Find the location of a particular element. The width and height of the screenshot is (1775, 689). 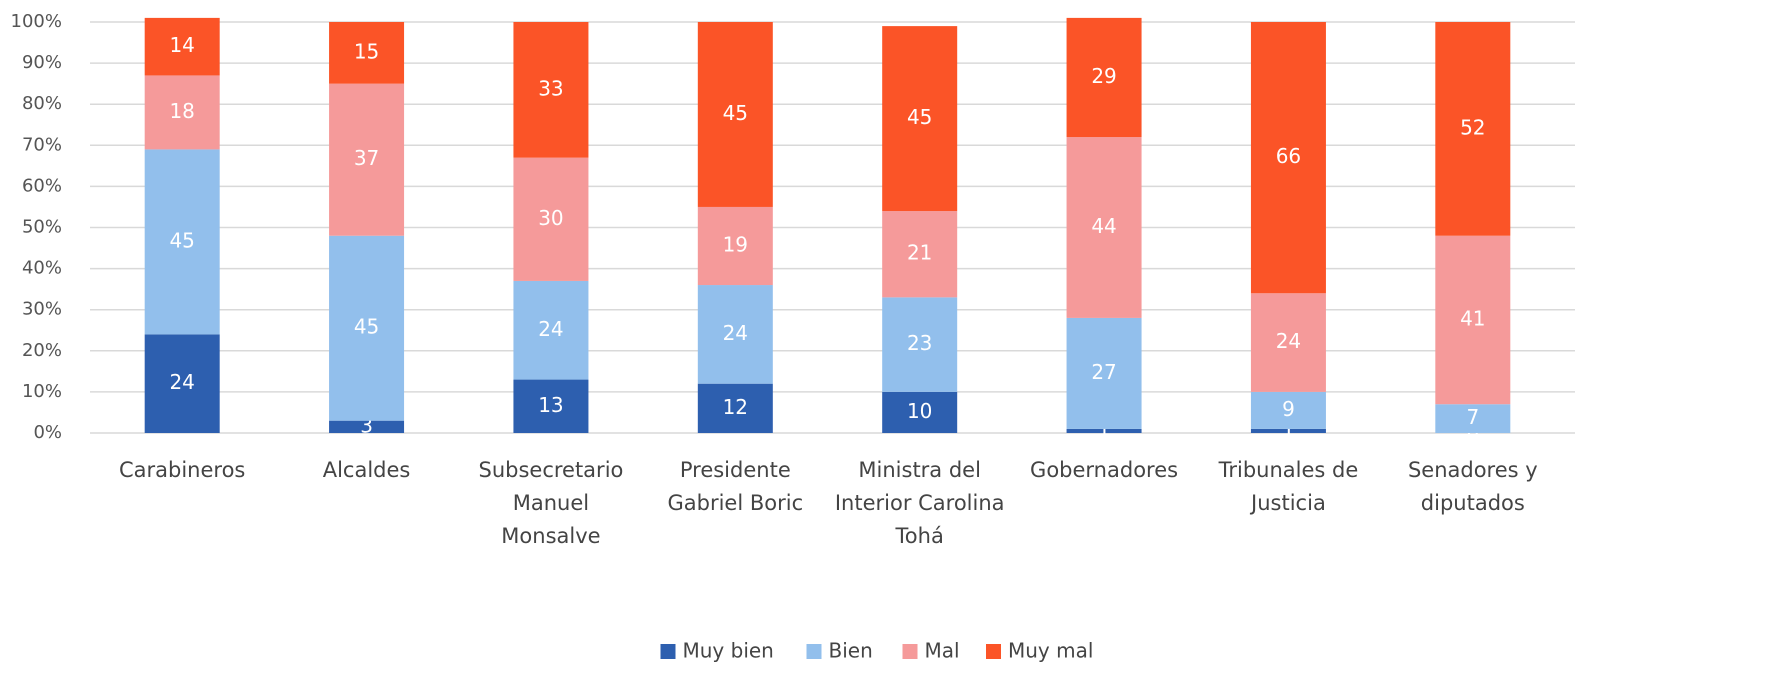

y-tick-label: 100% is located at coordinates (36, 21).